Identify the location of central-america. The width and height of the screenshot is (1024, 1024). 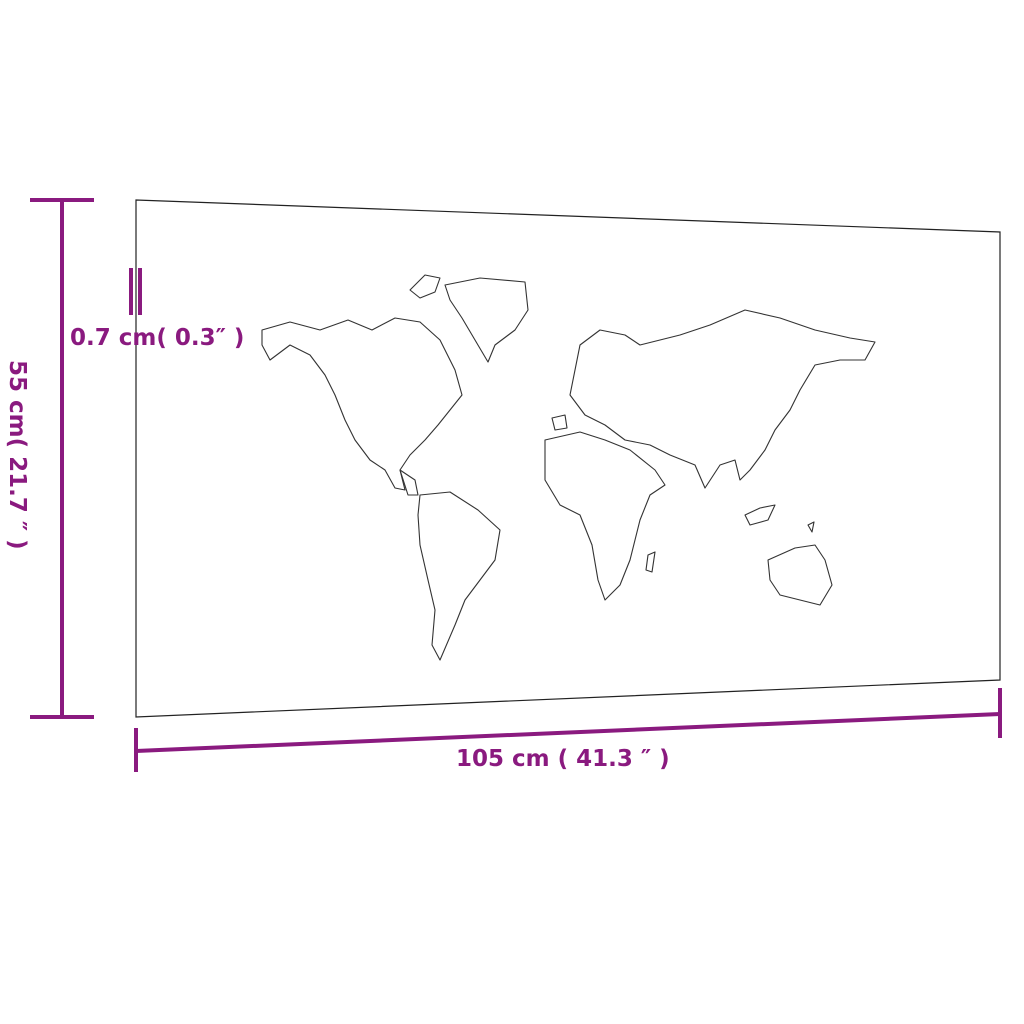
(409, 482).